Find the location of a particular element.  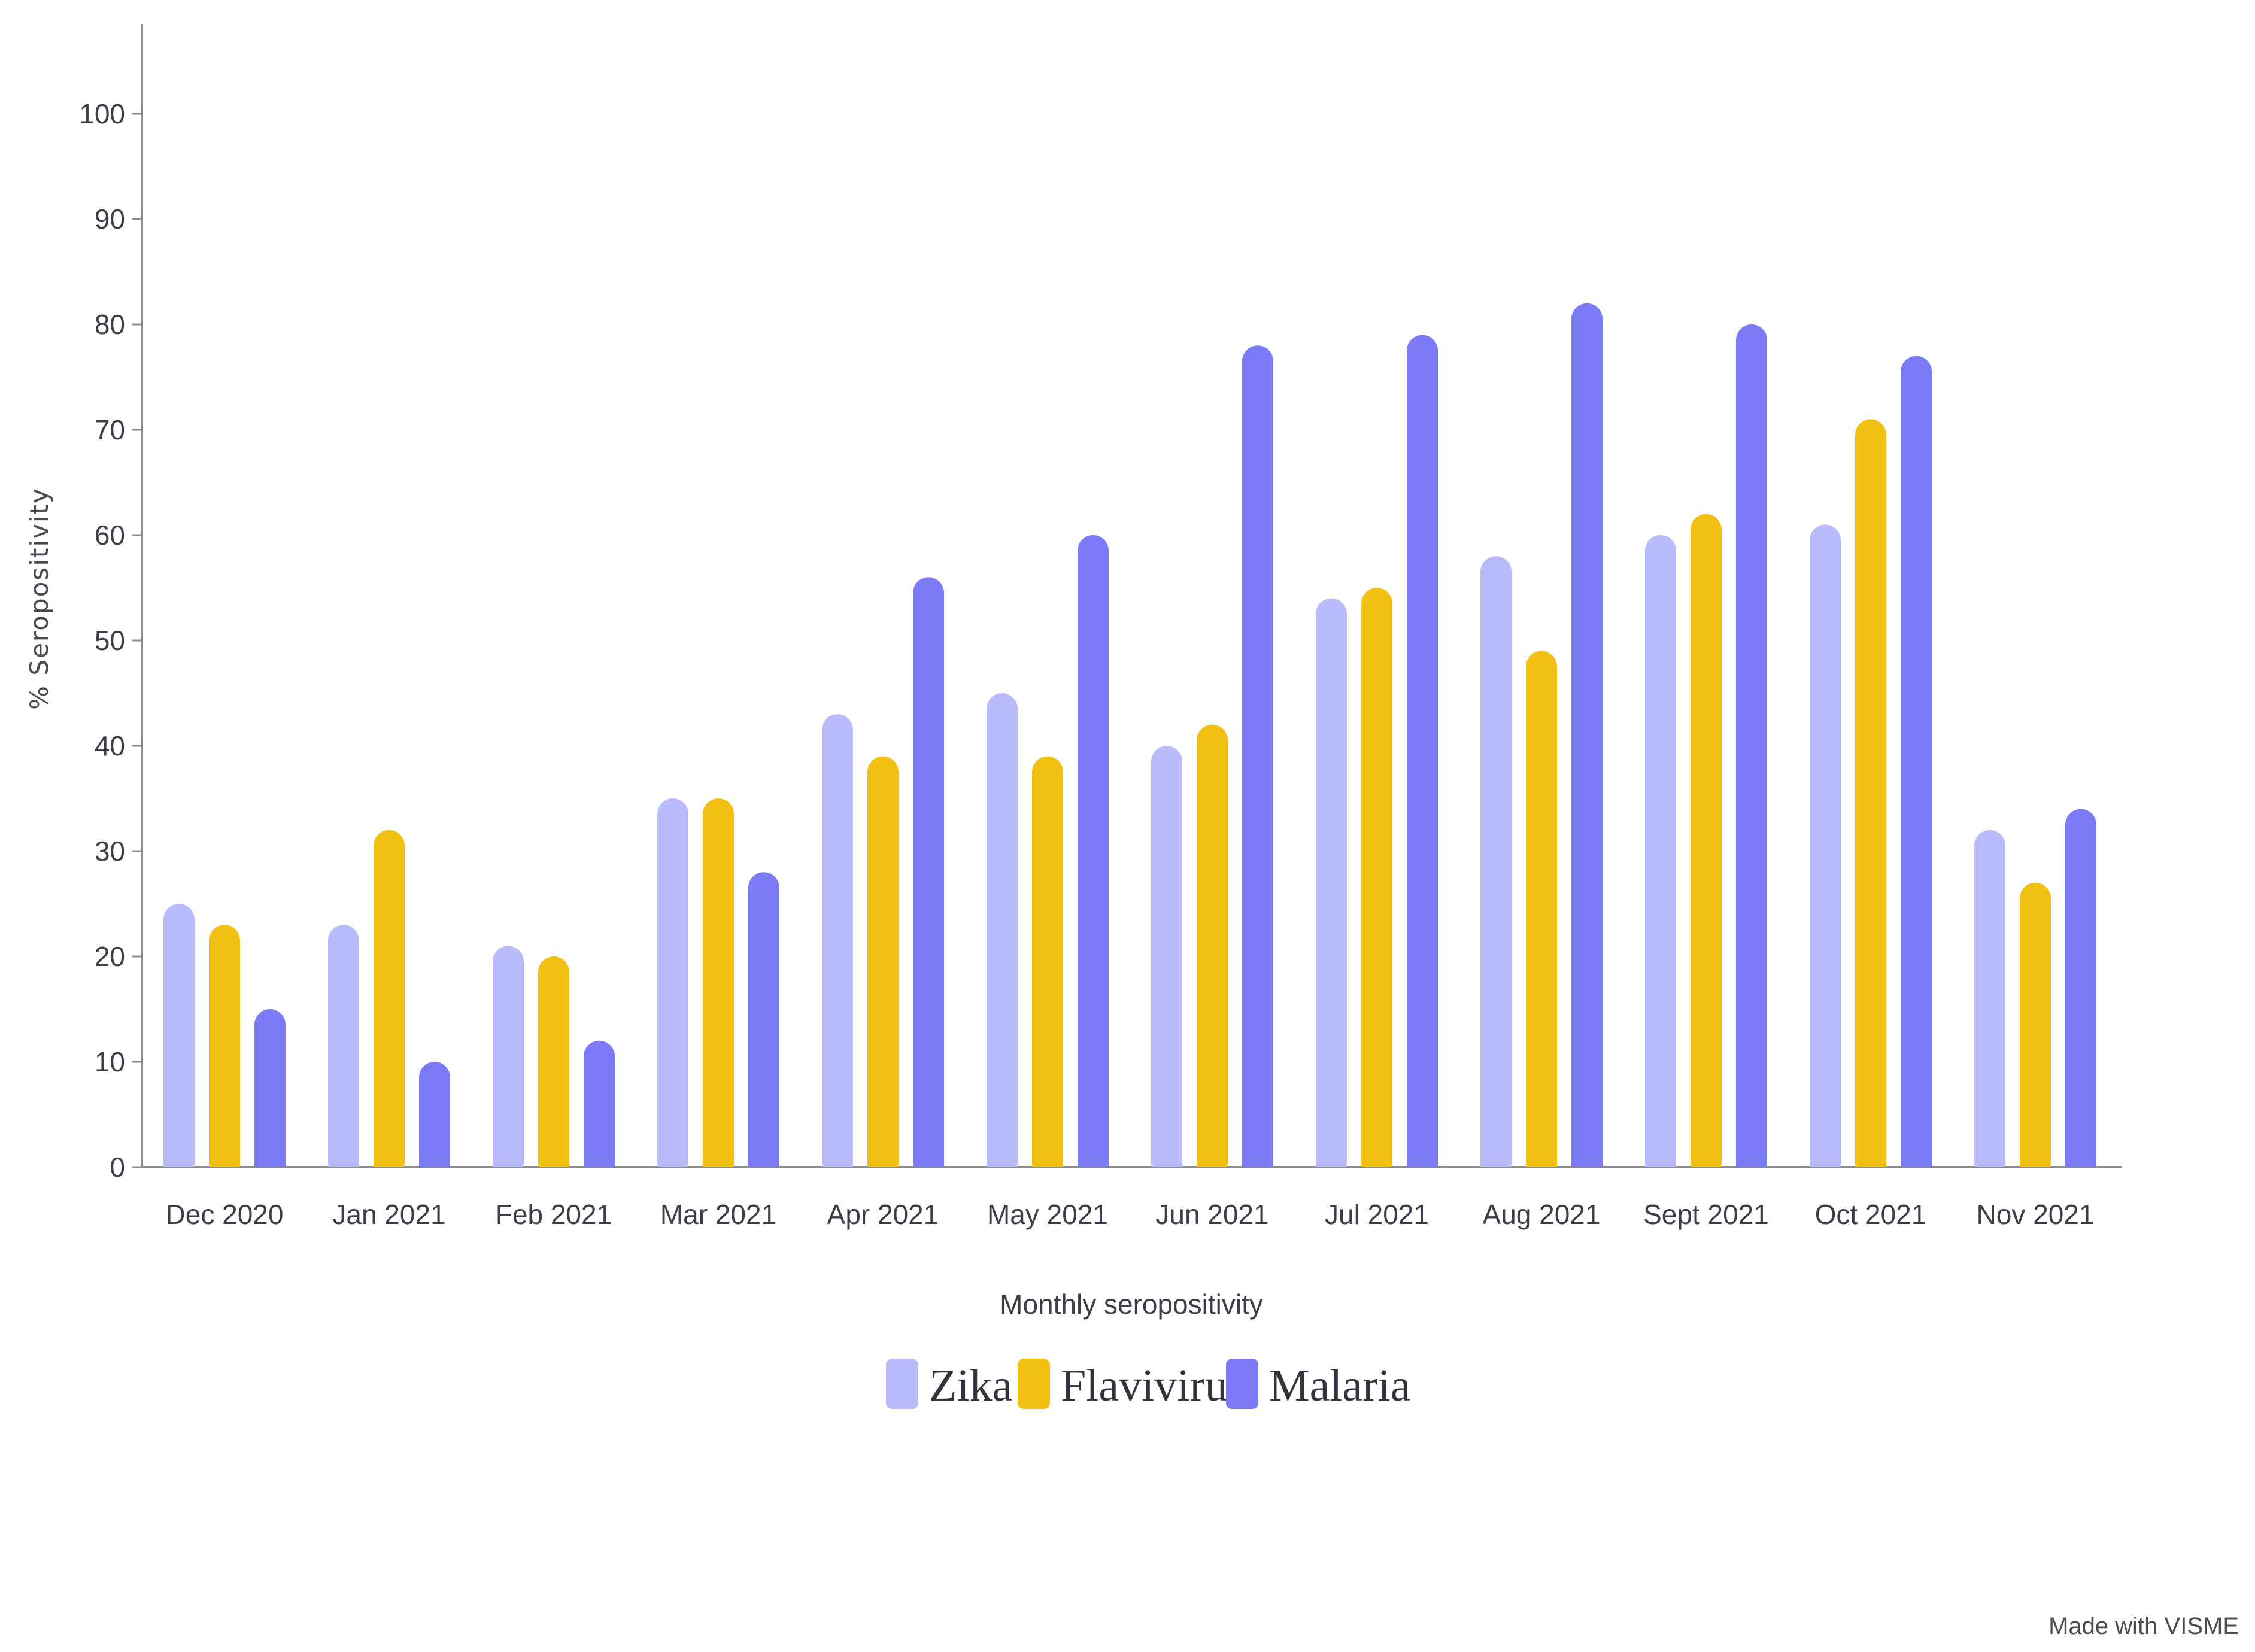

legend-label-malaria: Malaria is located at coordinates (1339, 1386).